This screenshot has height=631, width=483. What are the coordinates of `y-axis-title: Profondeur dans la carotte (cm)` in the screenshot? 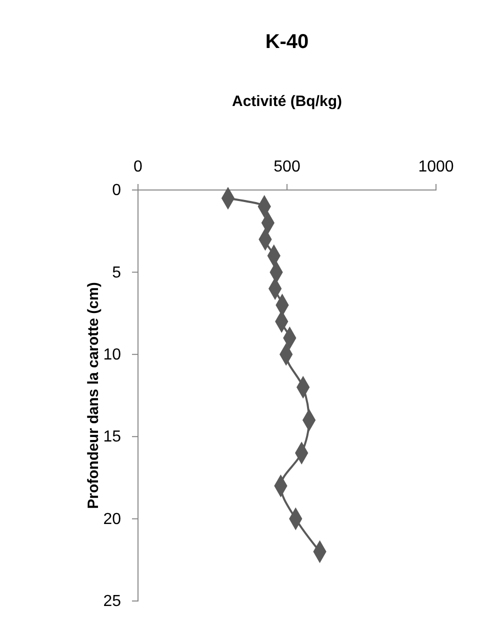 It's located at (93, 395).